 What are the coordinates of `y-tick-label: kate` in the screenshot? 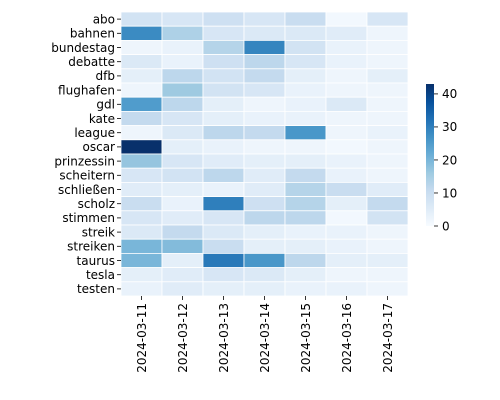 It's located at (102, 119).